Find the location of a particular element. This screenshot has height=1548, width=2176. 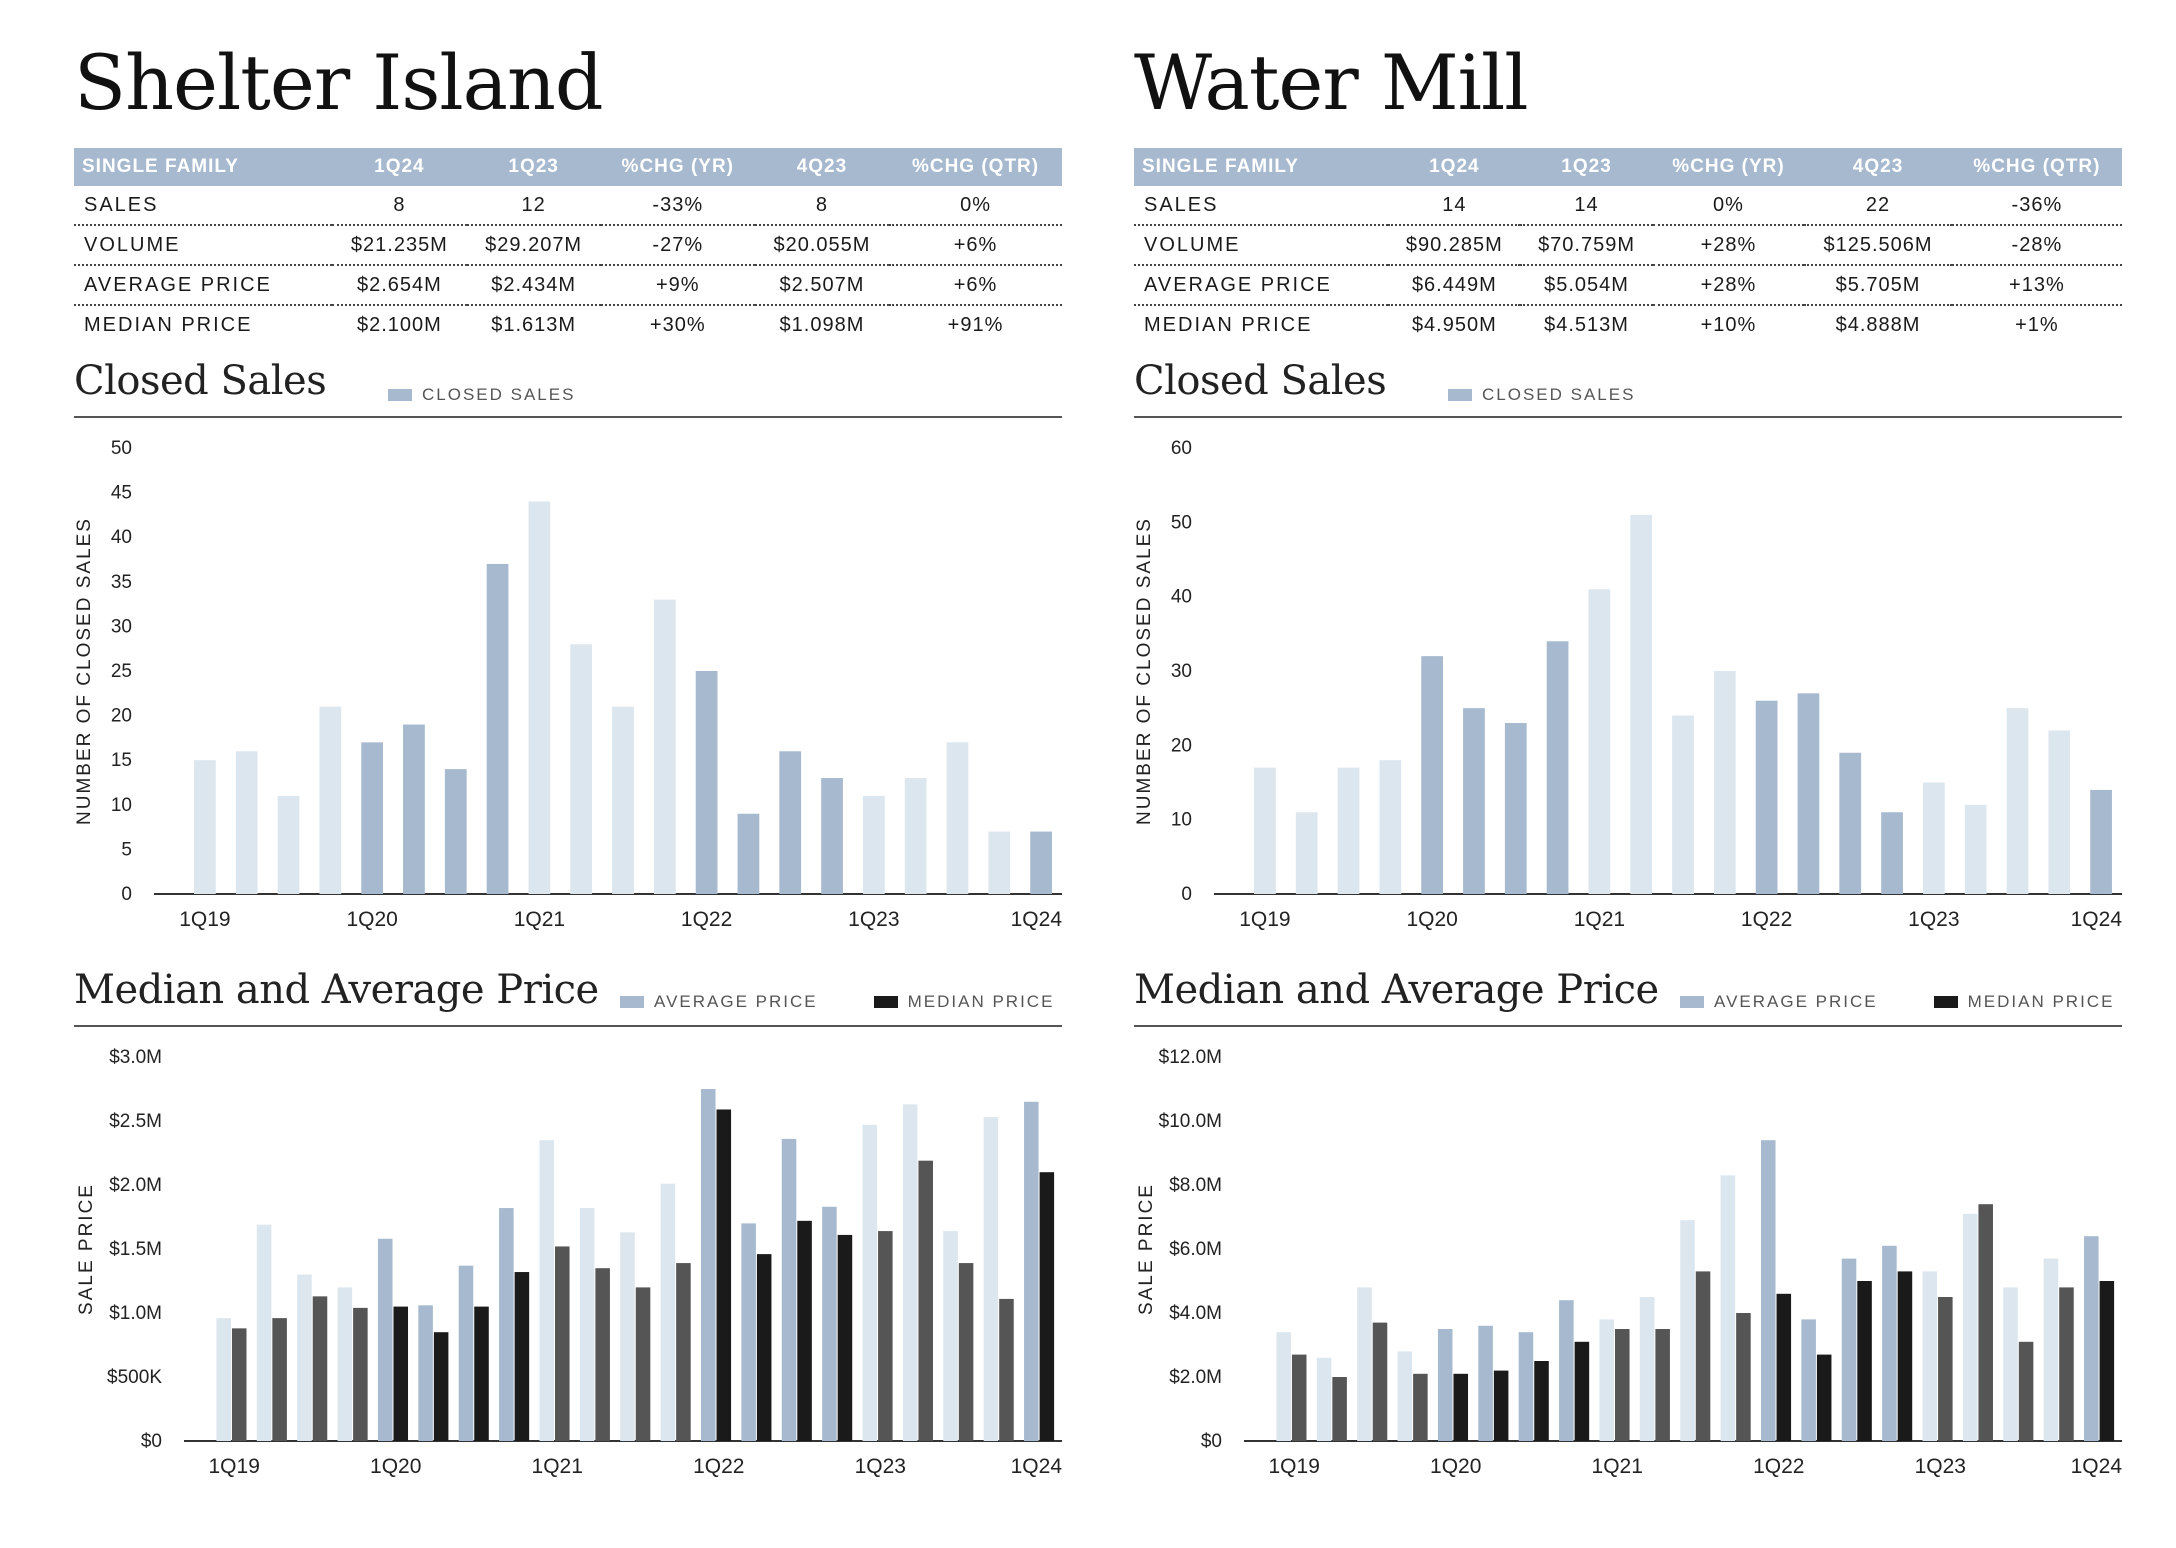

y-tick-label: $4.0M is located at coordinates (1195, 1313).